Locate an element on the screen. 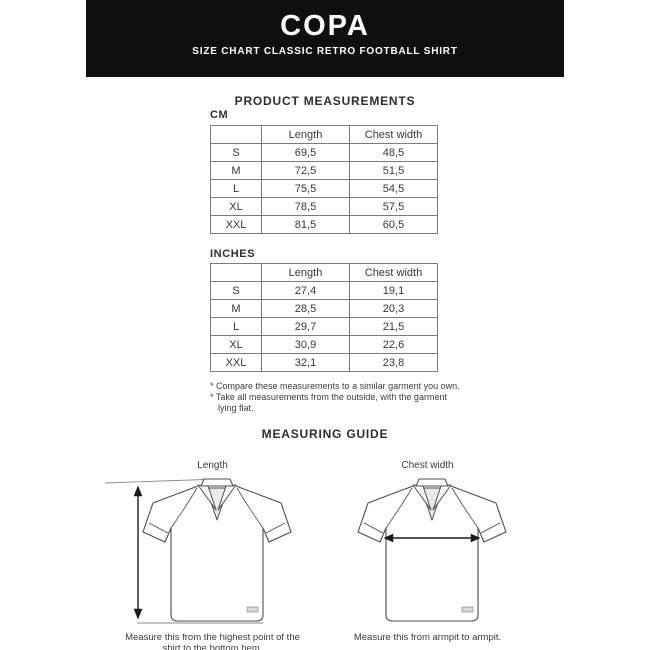  measurement-cell: 29,7 is located at coordinates (305, 326).